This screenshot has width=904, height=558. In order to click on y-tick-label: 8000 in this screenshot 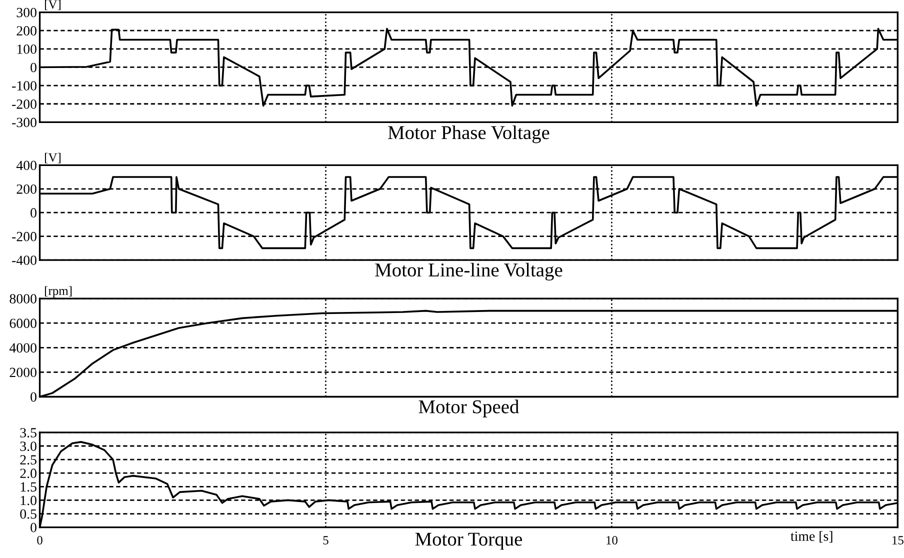, I will do `click(23, 299)`.